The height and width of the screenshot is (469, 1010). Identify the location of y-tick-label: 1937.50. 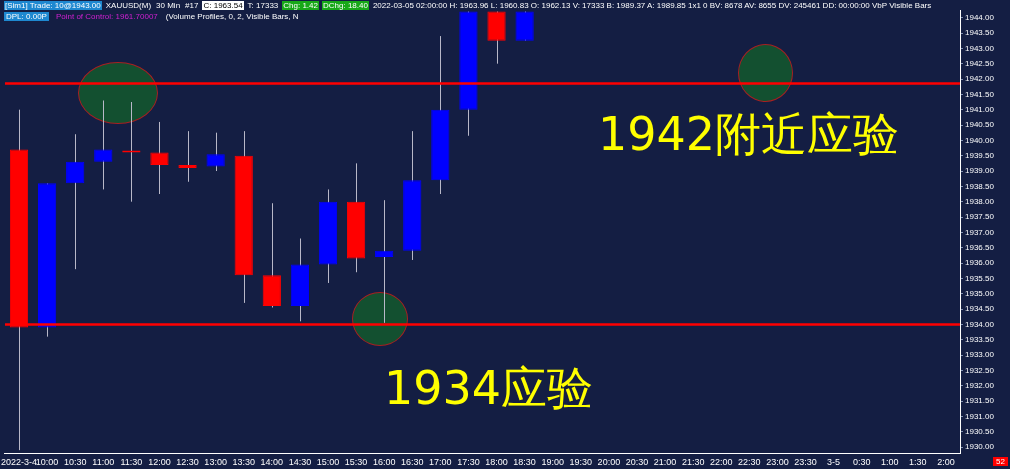
(980, 217).